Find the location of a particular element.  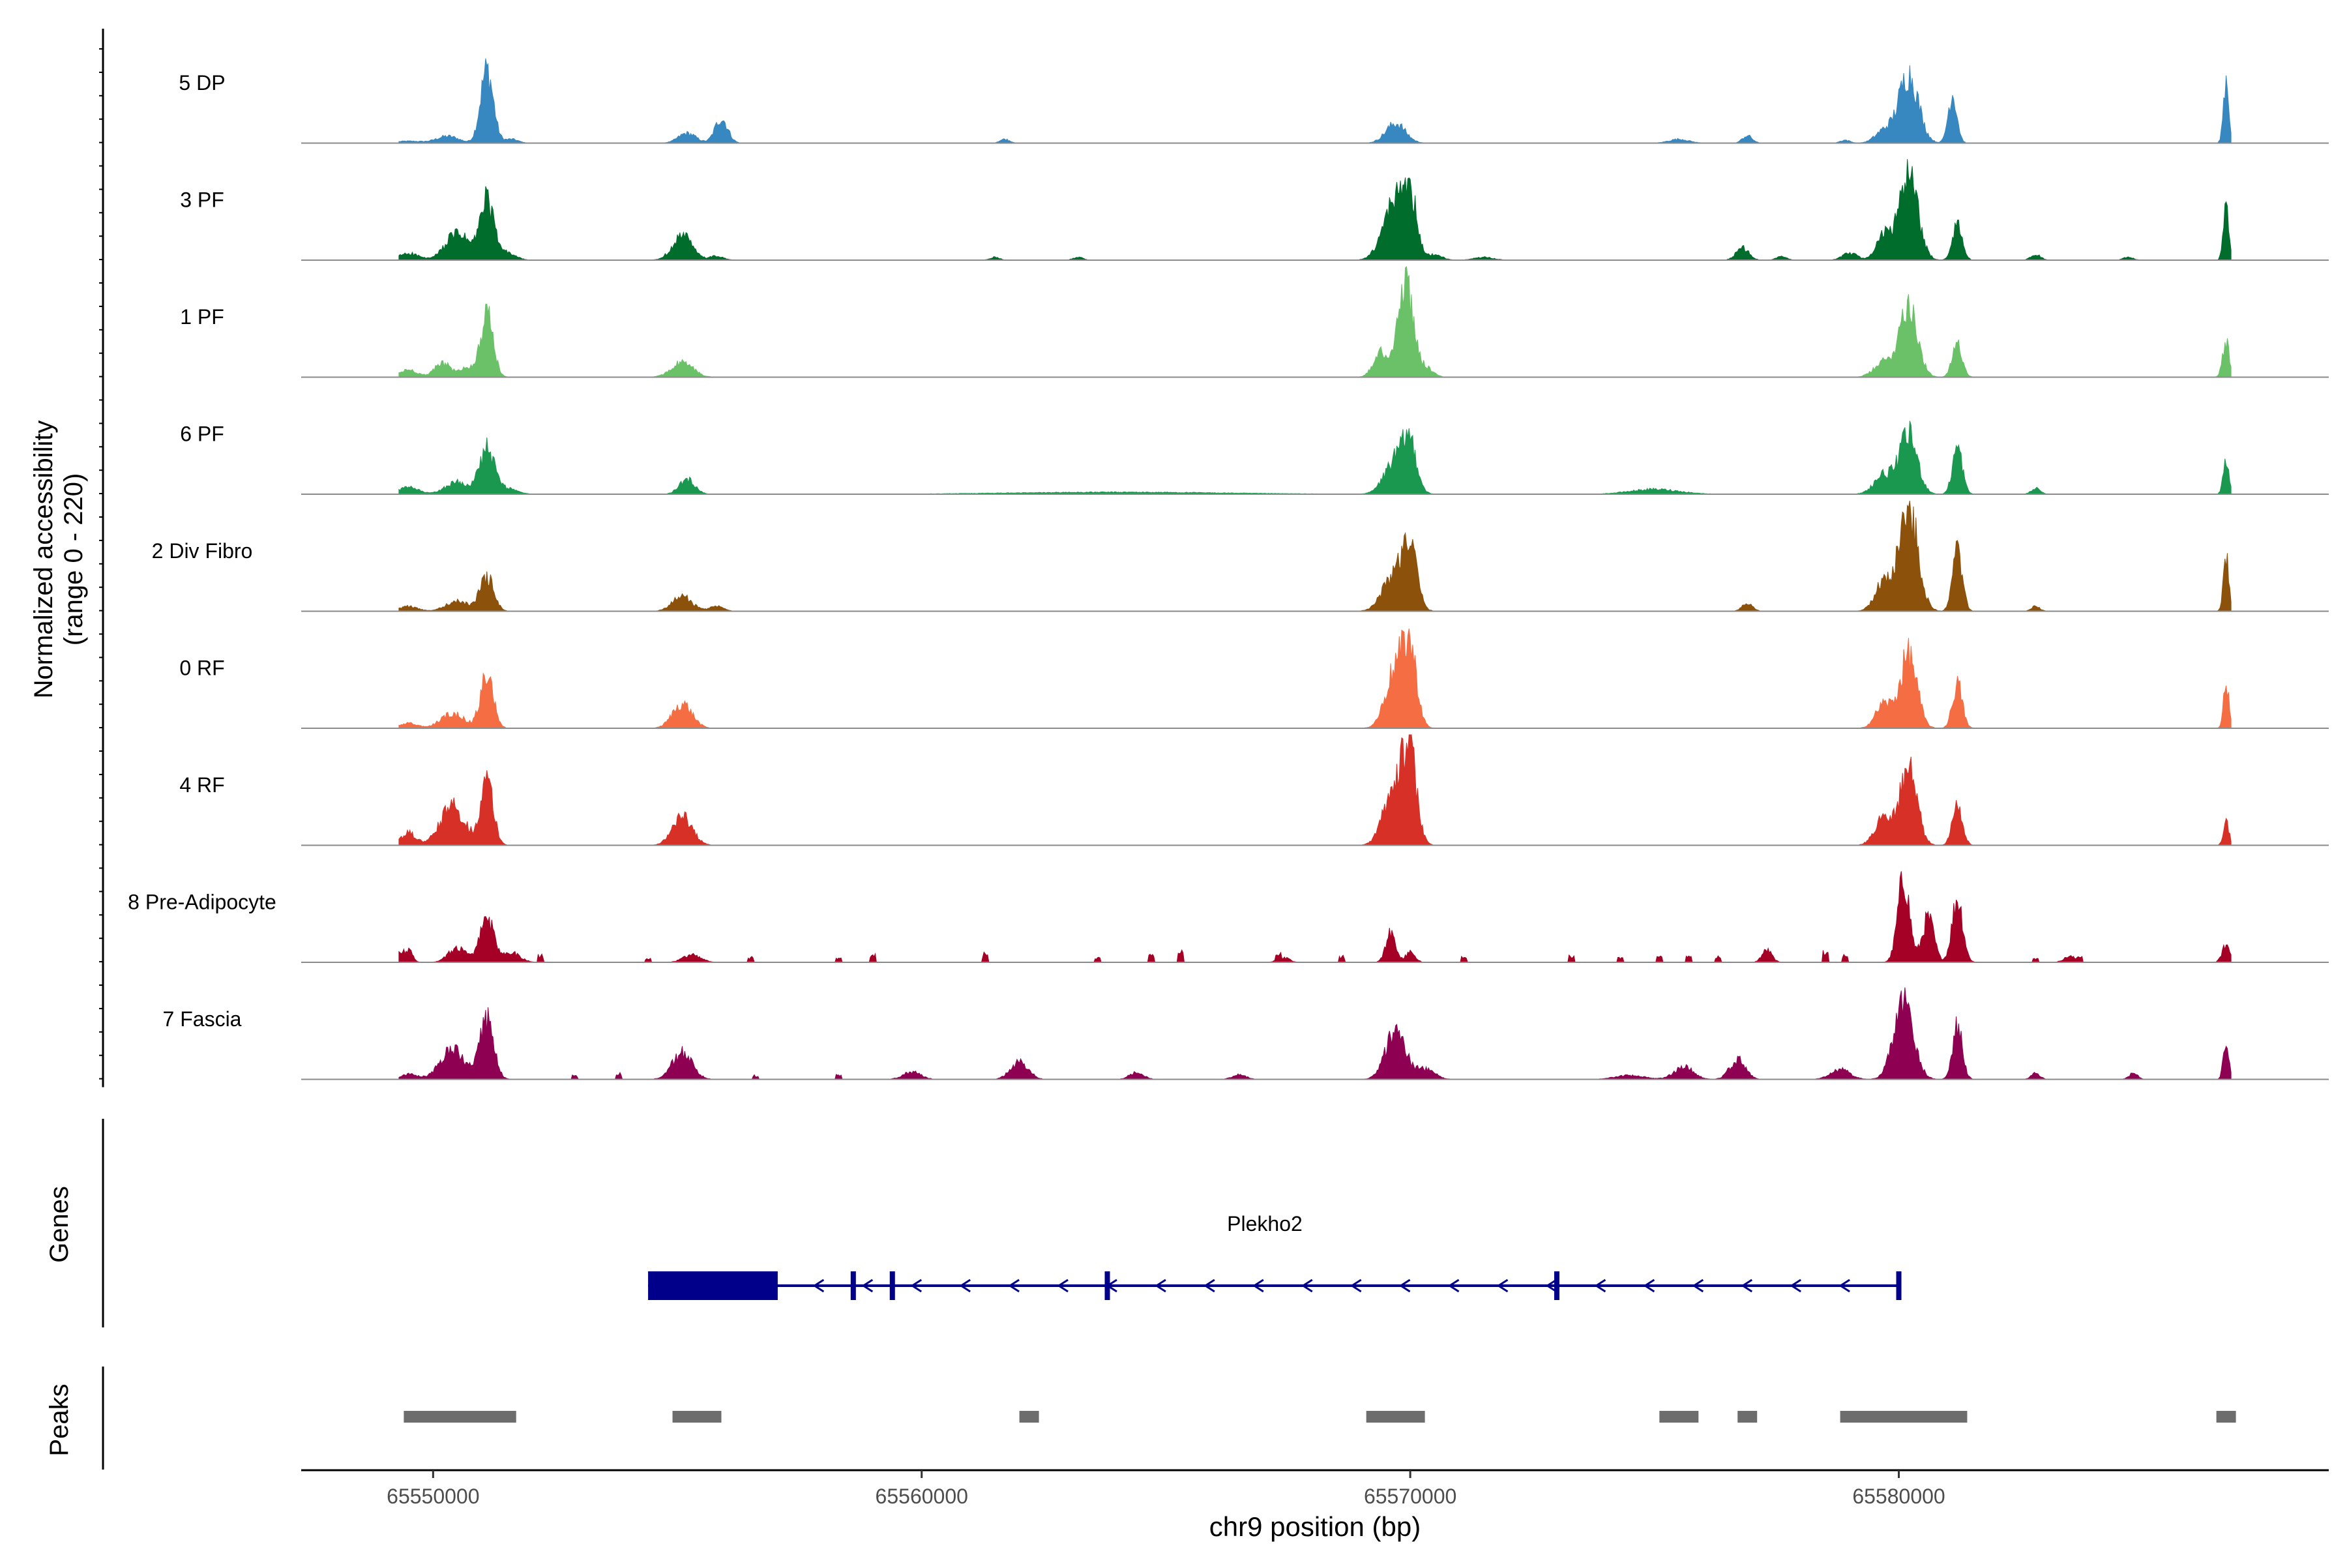

peak-track is located at coordinates (1169, 1419).